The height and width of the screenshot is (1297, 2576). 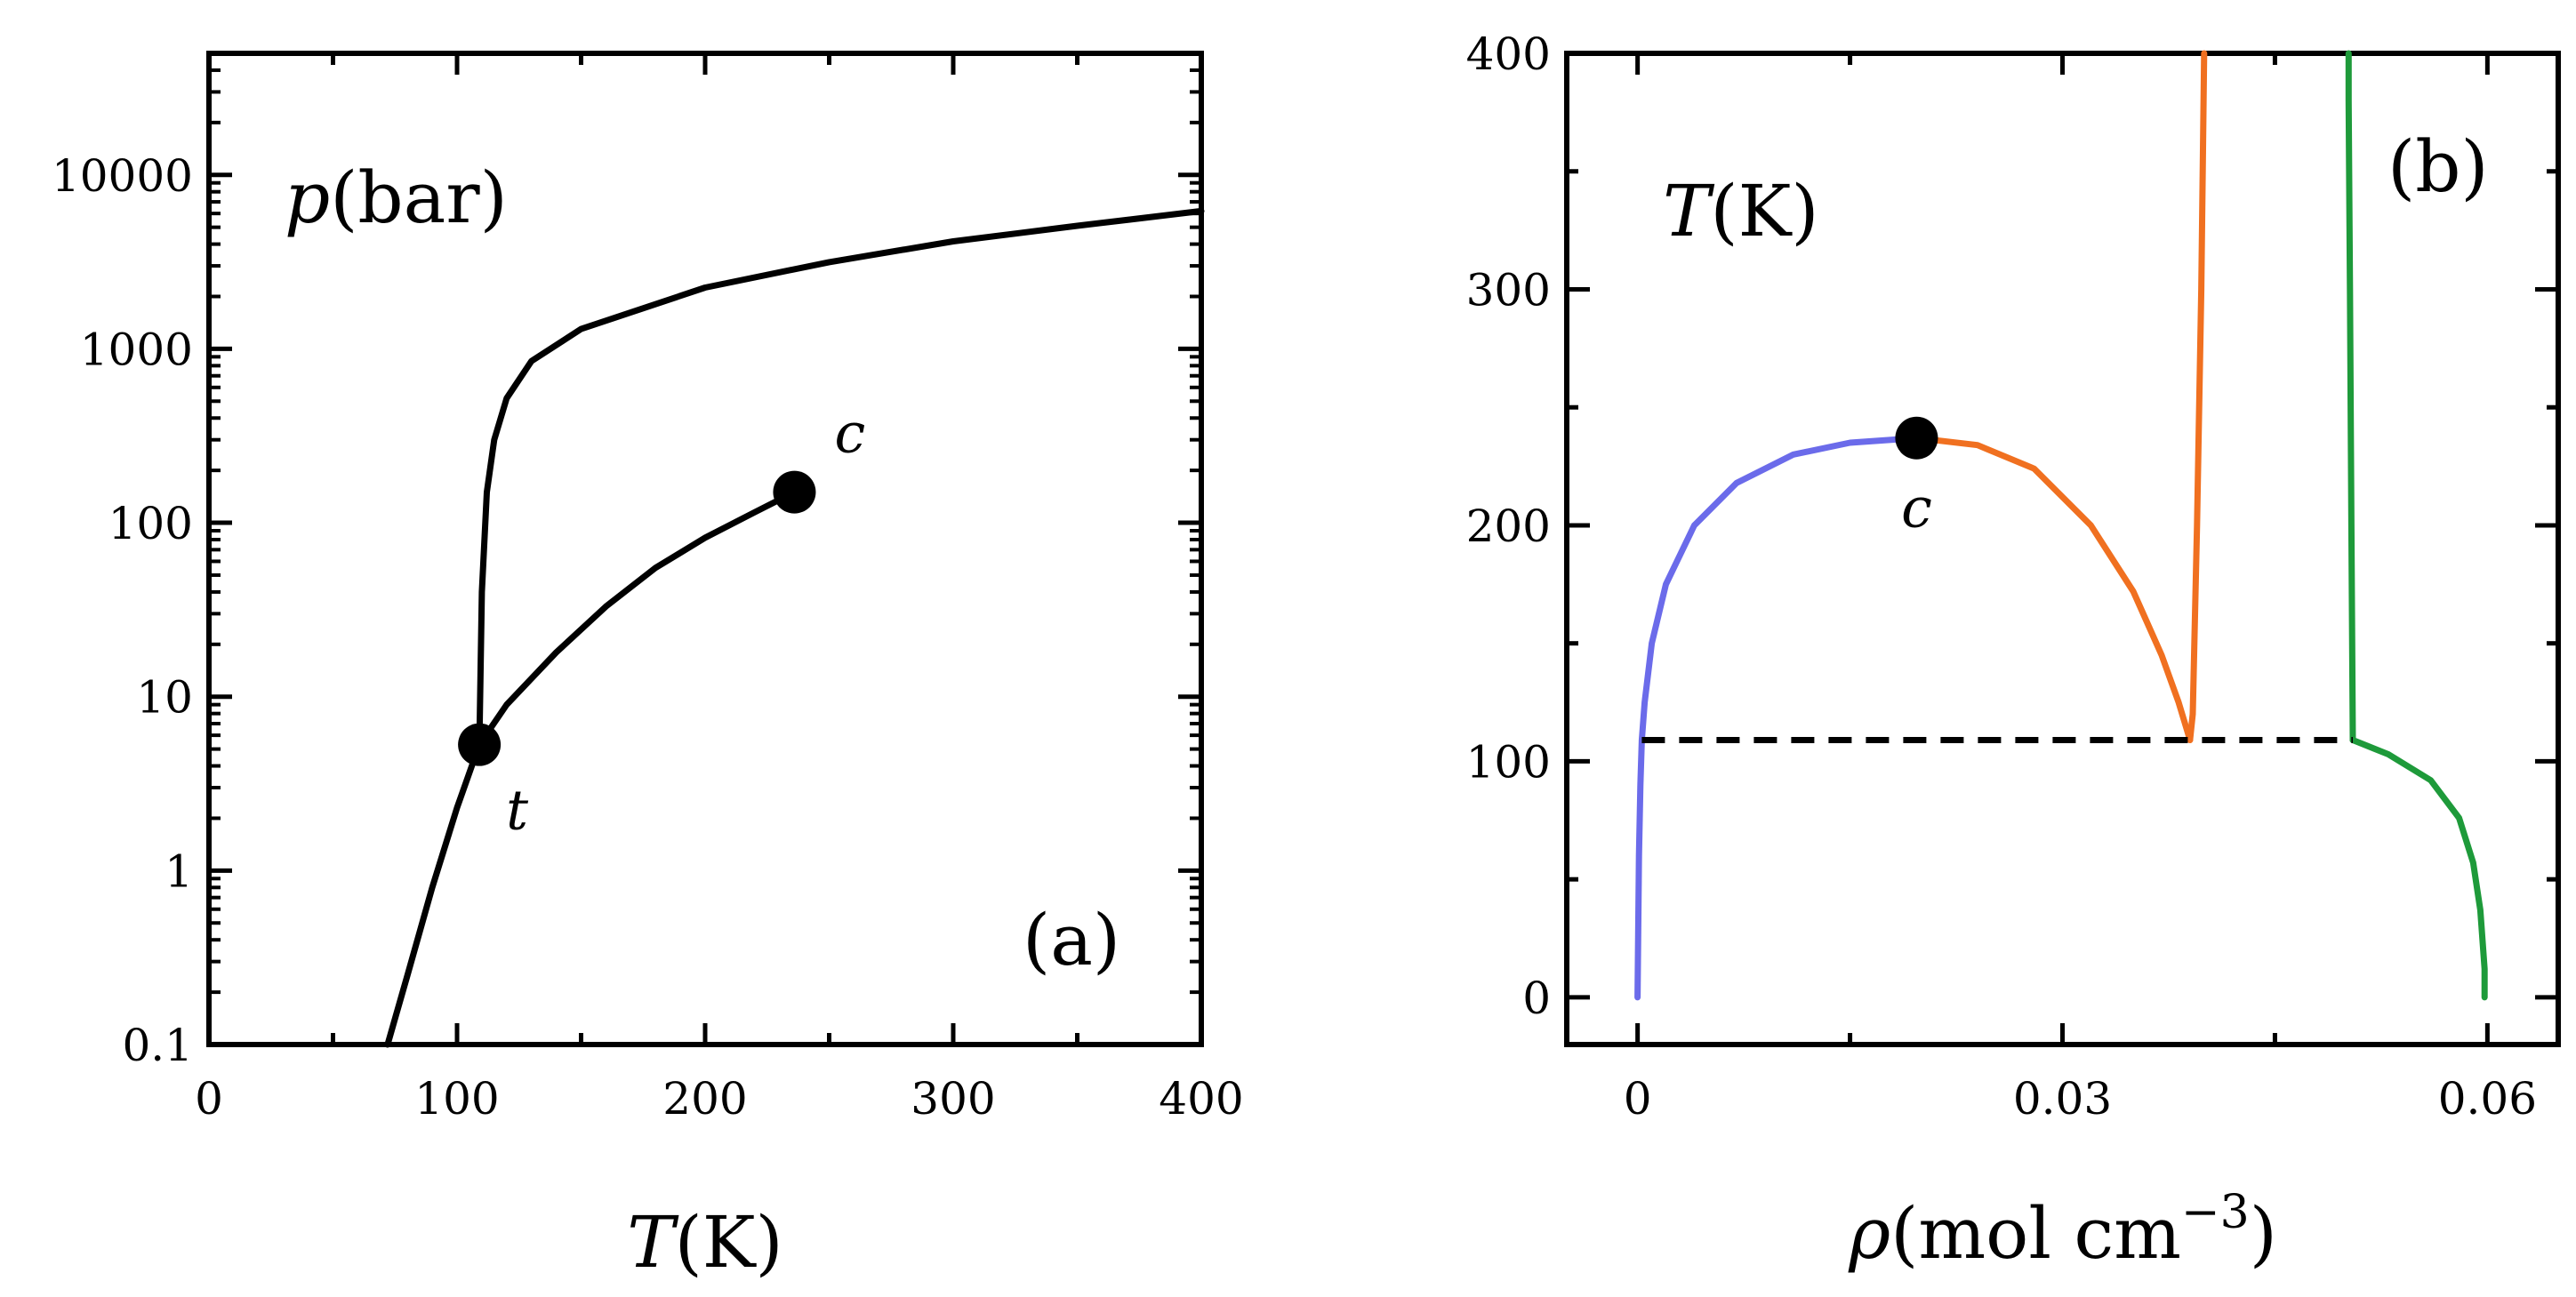 I want to click on panel-b-xtick-label: 0, so click(x=1638, y=1099).